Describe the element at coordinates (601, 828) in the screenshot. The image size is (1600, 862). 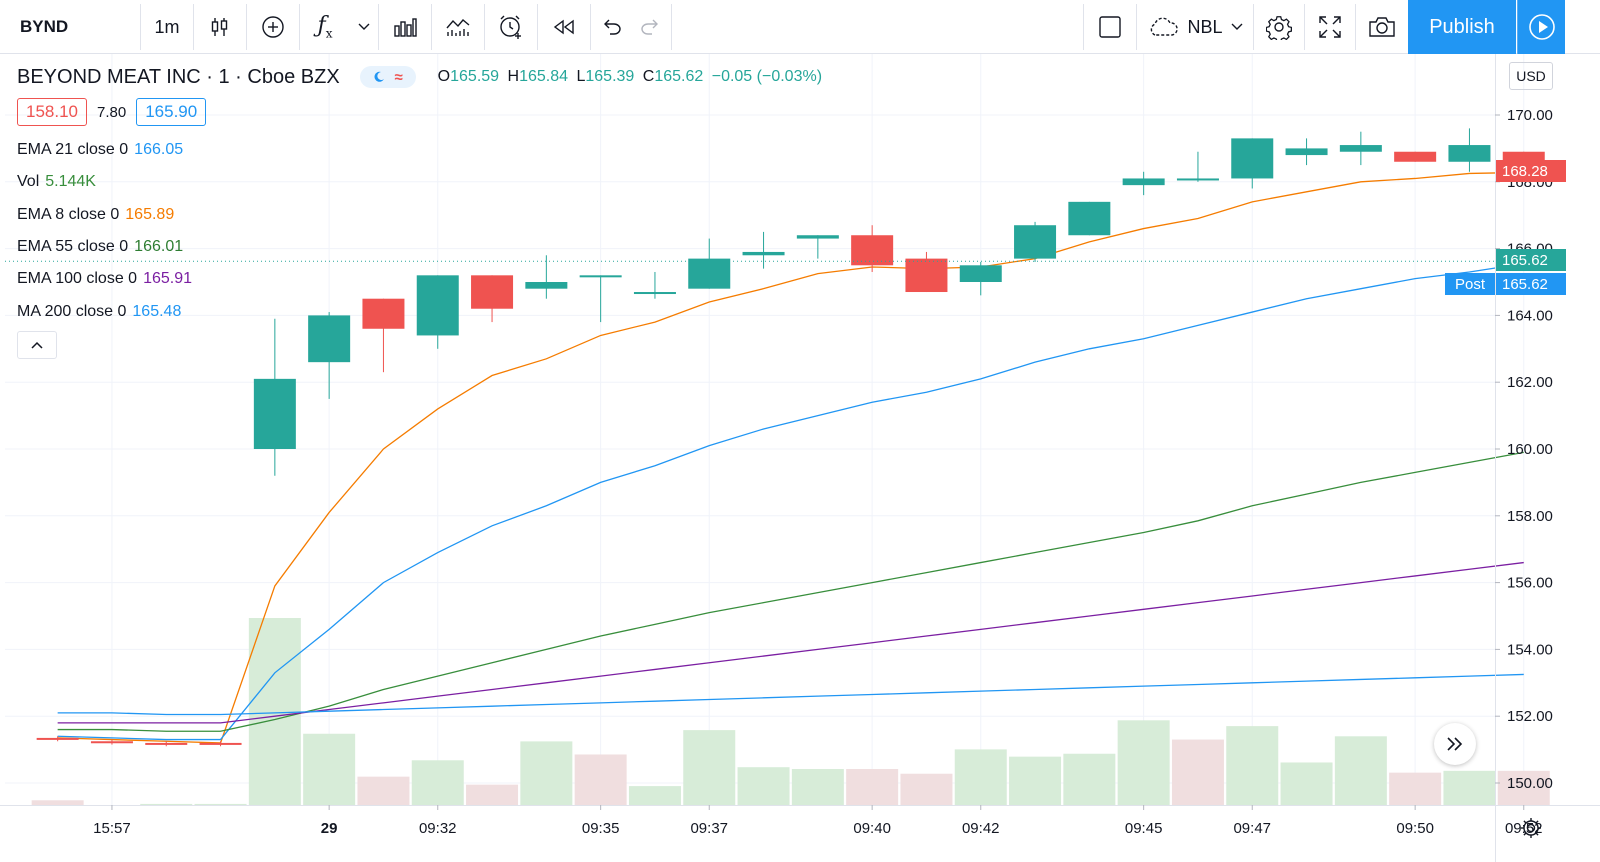
I see `time-tick-label: 09:35` at that location.